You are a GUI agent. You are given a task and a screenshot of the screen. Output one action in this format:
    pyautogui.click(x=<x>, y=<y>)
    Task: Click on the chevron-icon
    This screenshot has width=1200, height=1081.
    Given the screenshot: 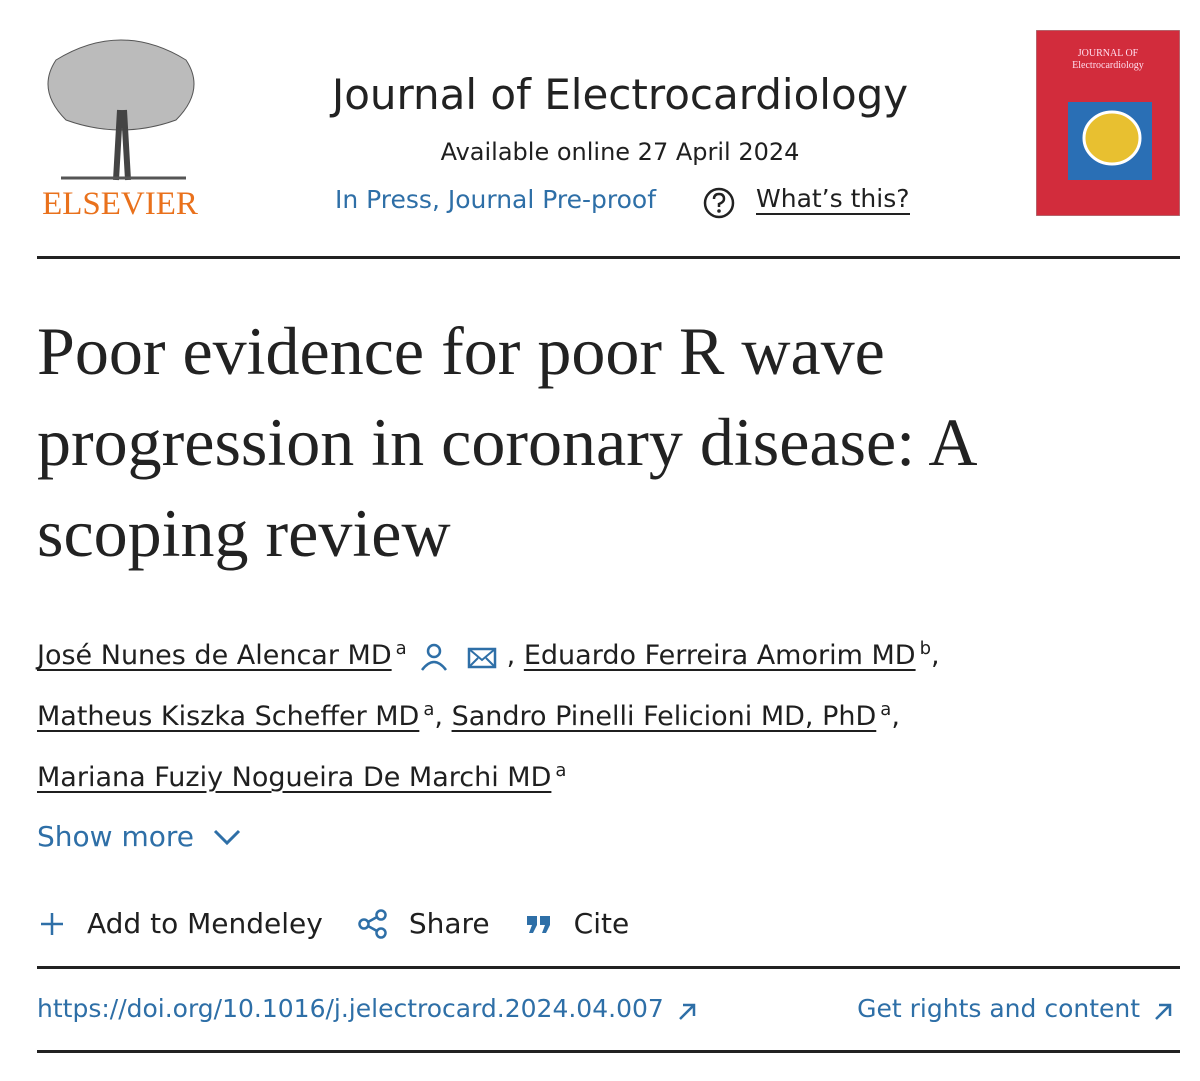 What is the action you would take?
    pyautogui.click(x=226, y=837)
    